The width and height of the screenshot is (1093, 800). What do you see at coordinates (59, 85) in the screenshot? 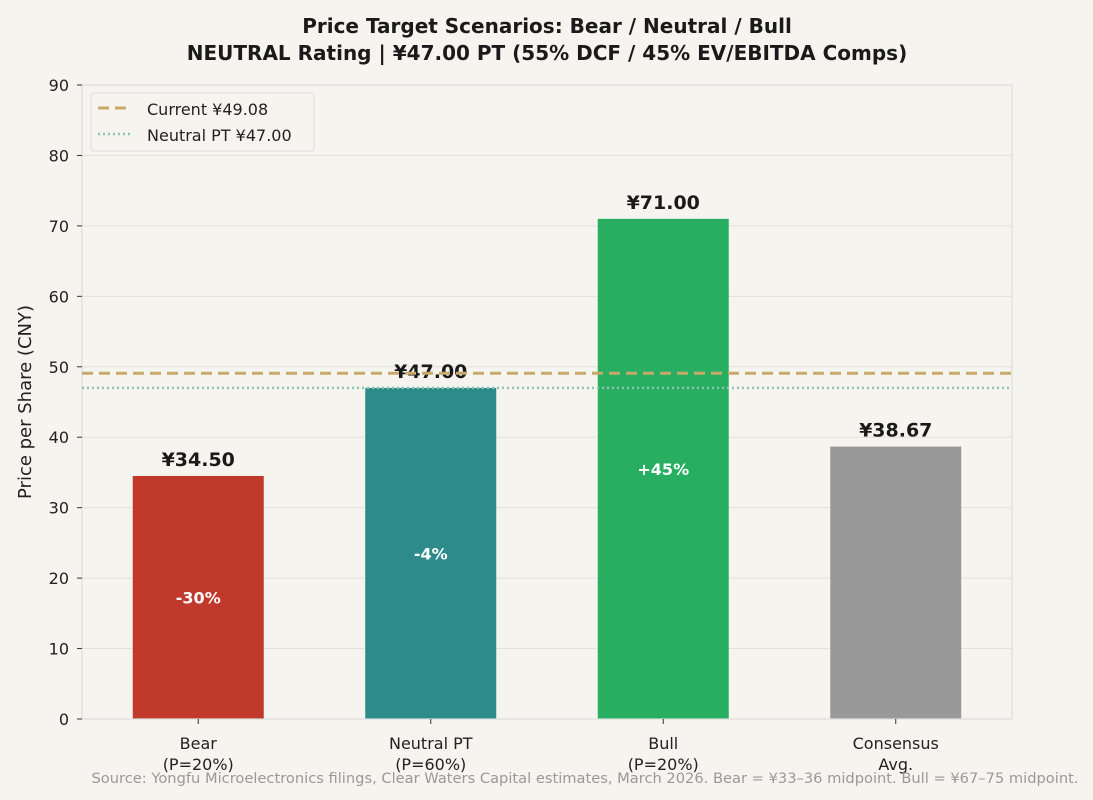
I see `y-tick-label: 90` at bounding box center [59, 85].